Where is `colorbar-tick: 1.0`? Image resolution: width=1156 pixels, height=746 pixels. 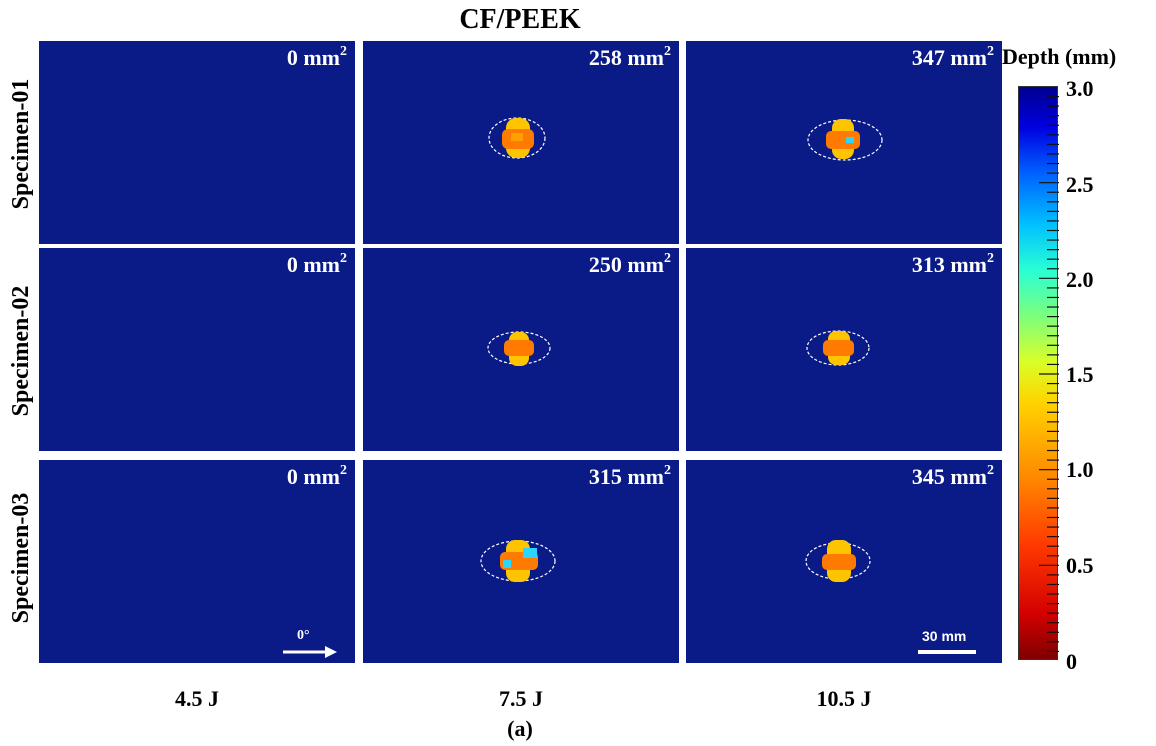 colorbar-tick: 1.0 is located at coordinates (1080, 469).